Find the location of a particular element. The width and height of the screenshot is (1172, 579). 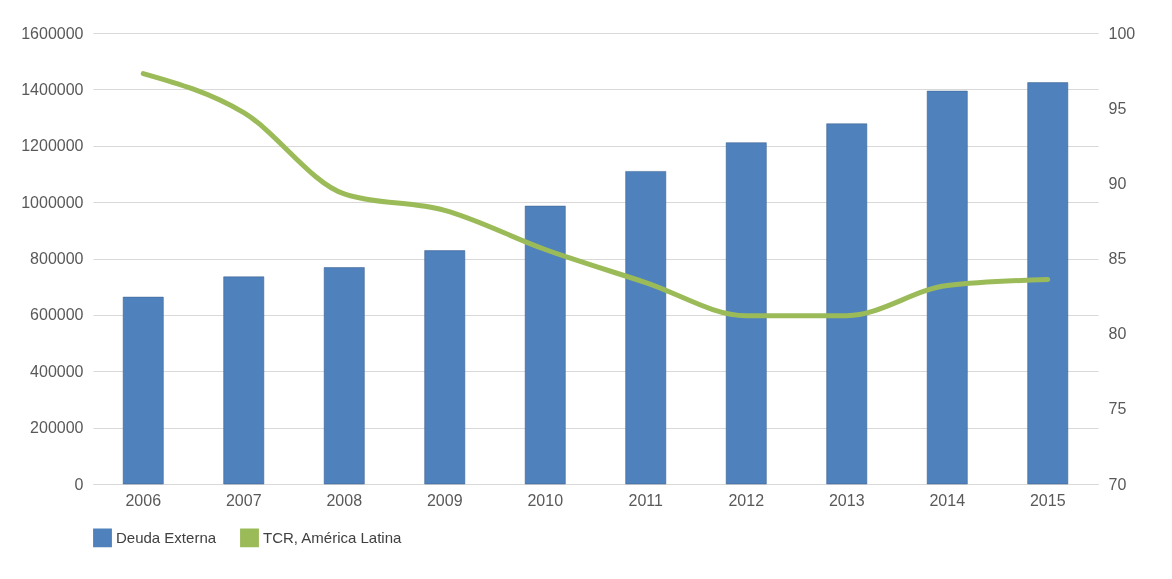

x-tick-label: 2012 is located at coordinates (746, 500).